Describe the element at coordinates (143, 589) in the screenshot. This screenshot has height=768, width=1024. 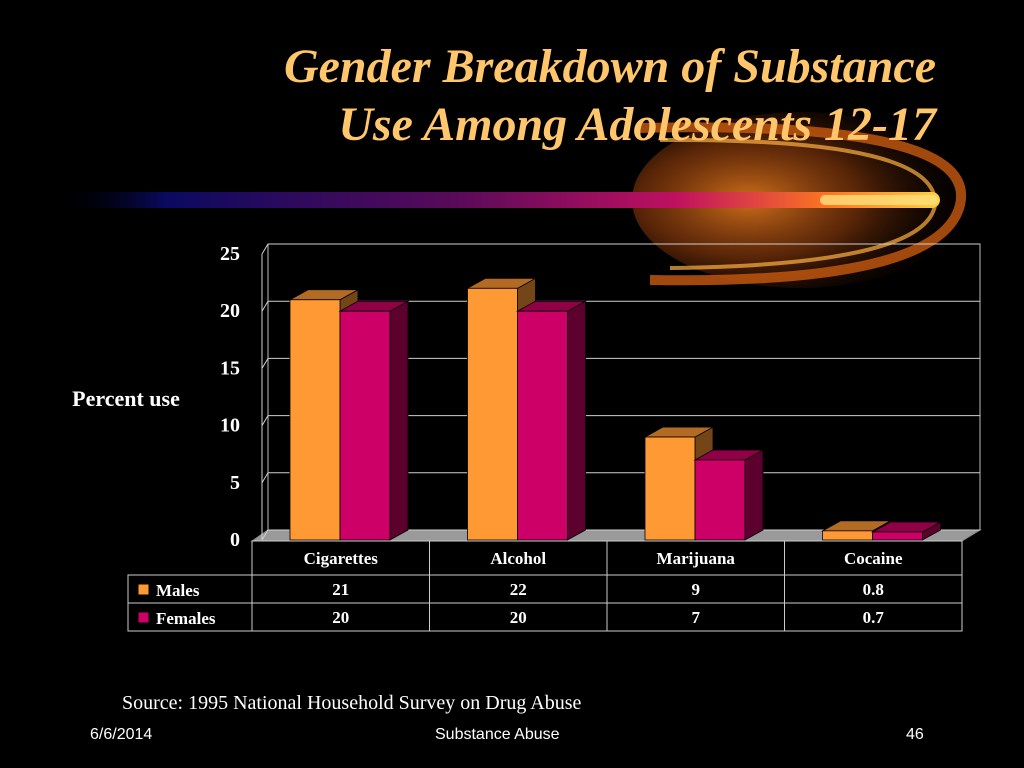
I see `legend-swatch-males` at that location.